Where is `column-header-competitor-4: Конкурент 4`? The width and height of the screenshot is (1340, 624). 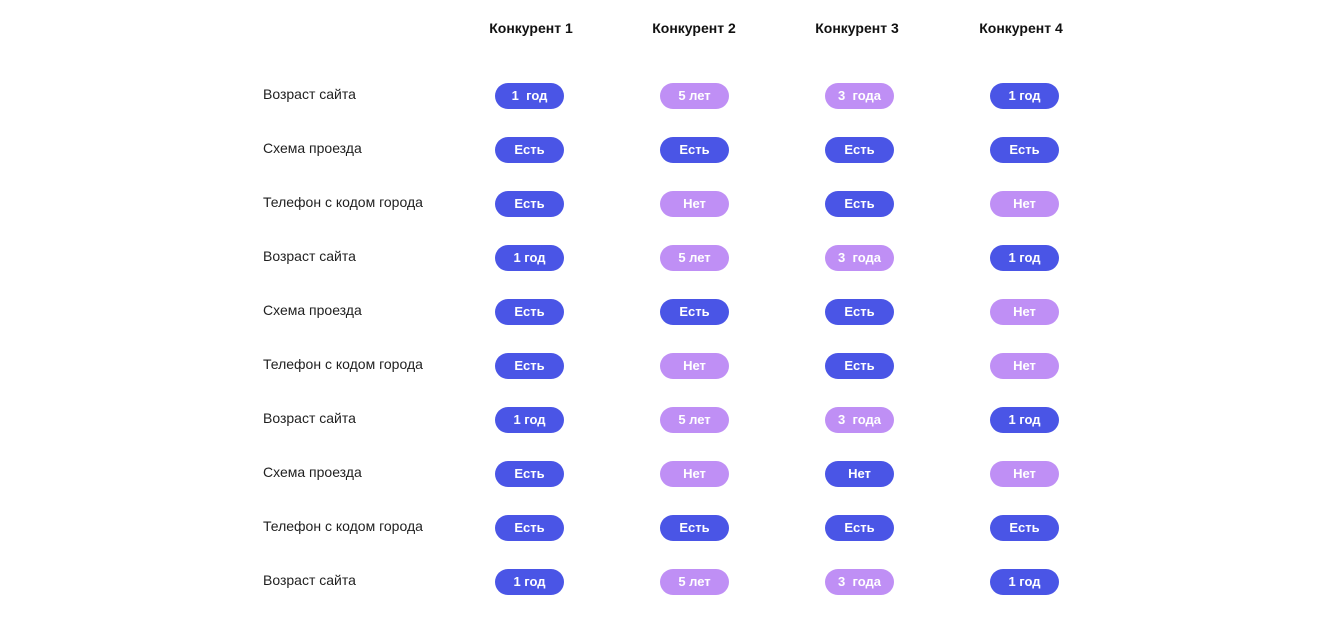
column-header-competitor-4: Конкурент 4 is located at coordinates (1021, 28).